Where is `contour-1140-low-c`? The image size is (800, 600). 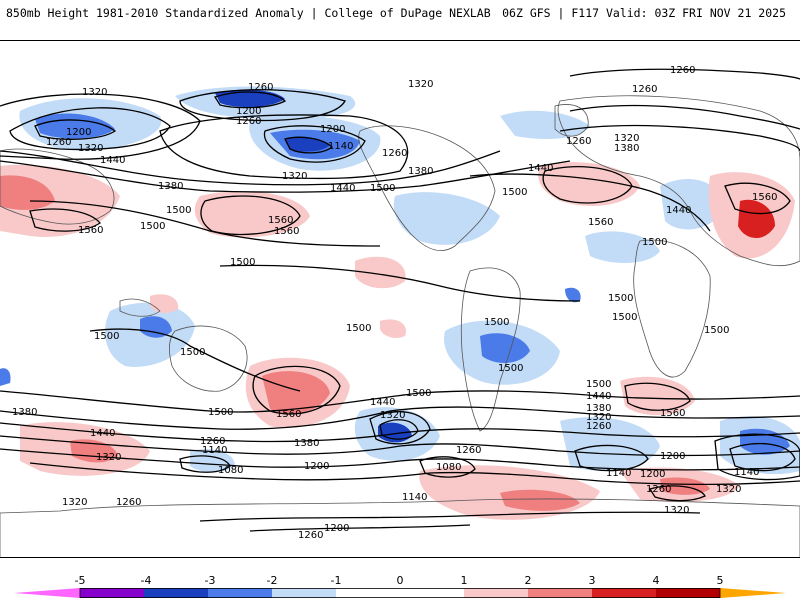 contour-1140-low-c is located at coordinates (611, 458).